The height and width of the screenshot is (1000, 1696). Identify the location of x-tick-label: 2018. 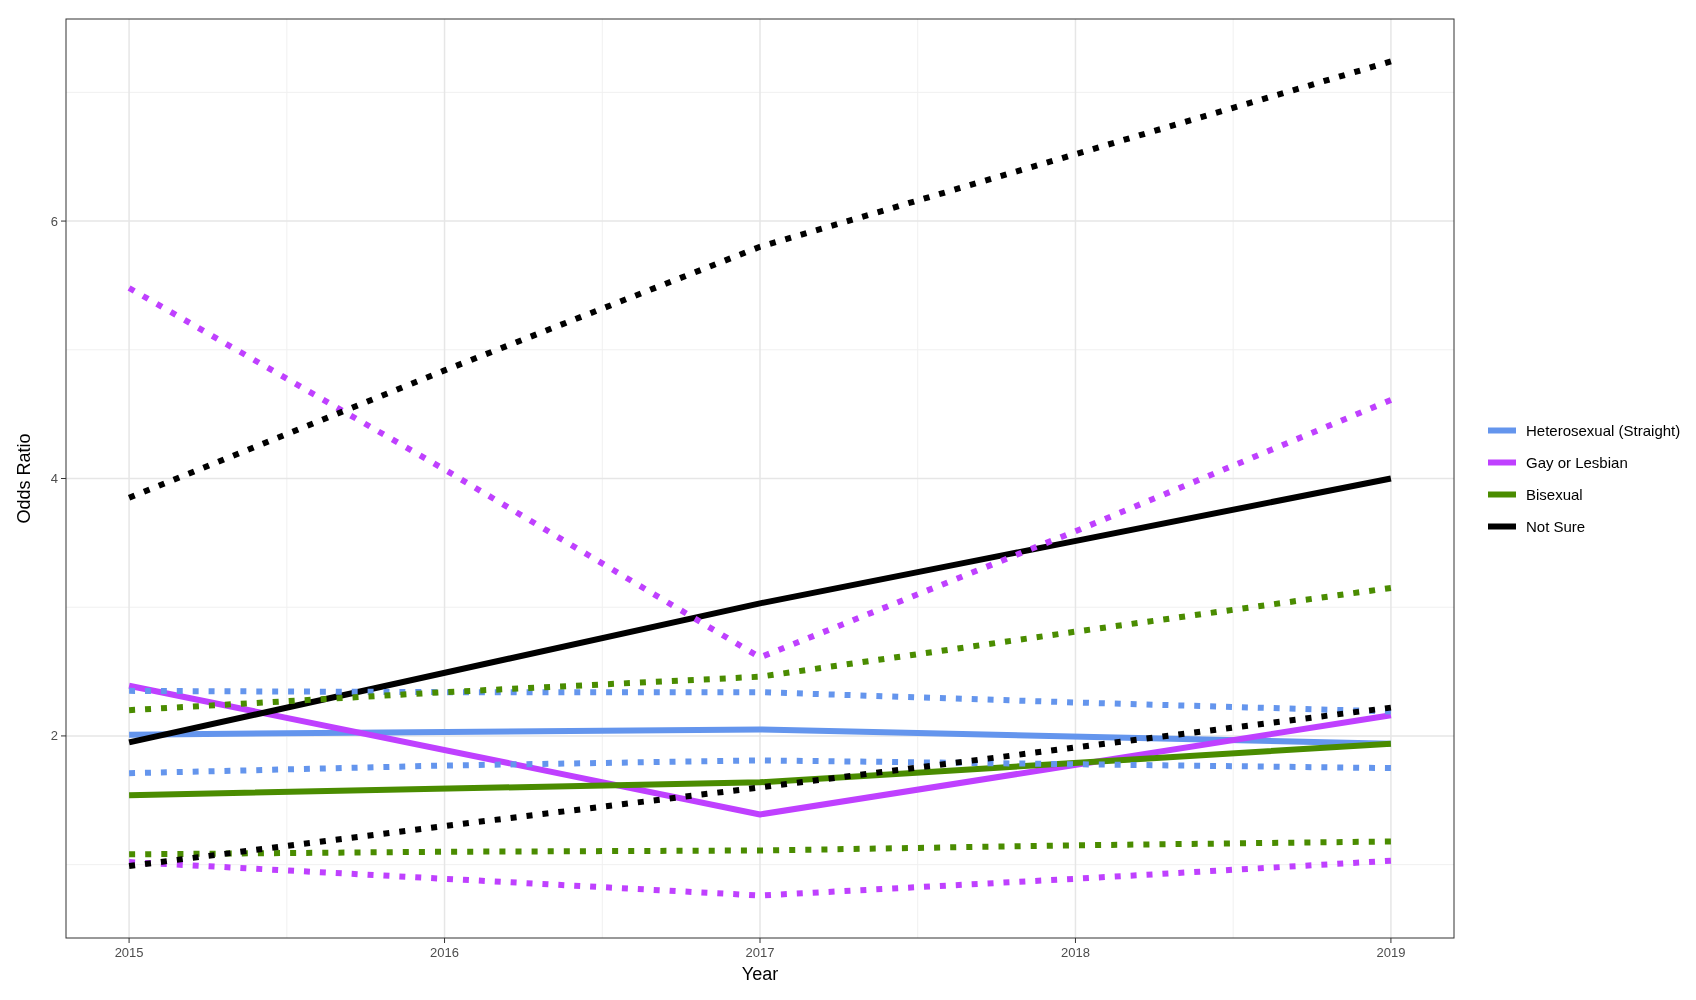
(1075, 952).